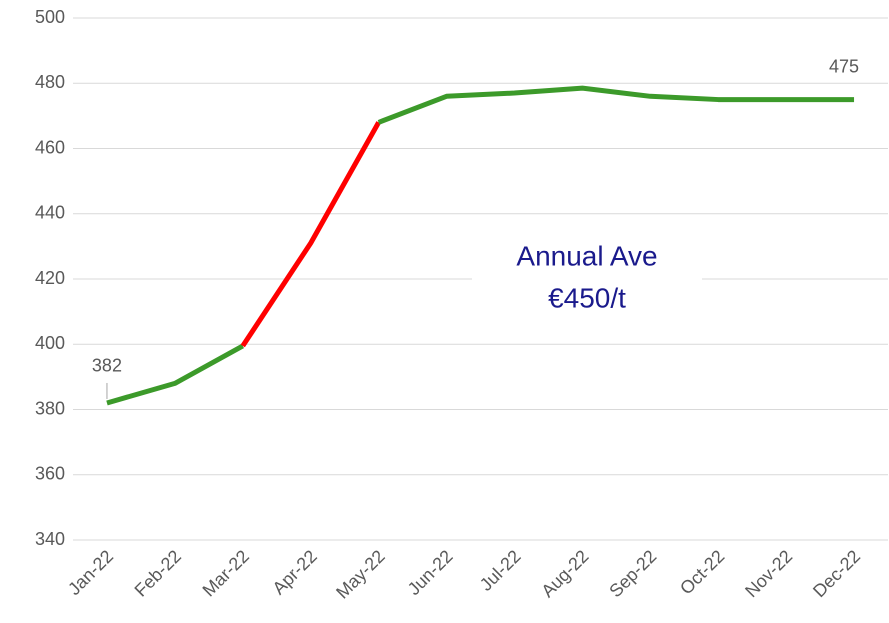  What do you see at coordinates (226, 573) in the screenshot?
I see `x-tick-label: Mar-22` at bounding box center [226, 573].